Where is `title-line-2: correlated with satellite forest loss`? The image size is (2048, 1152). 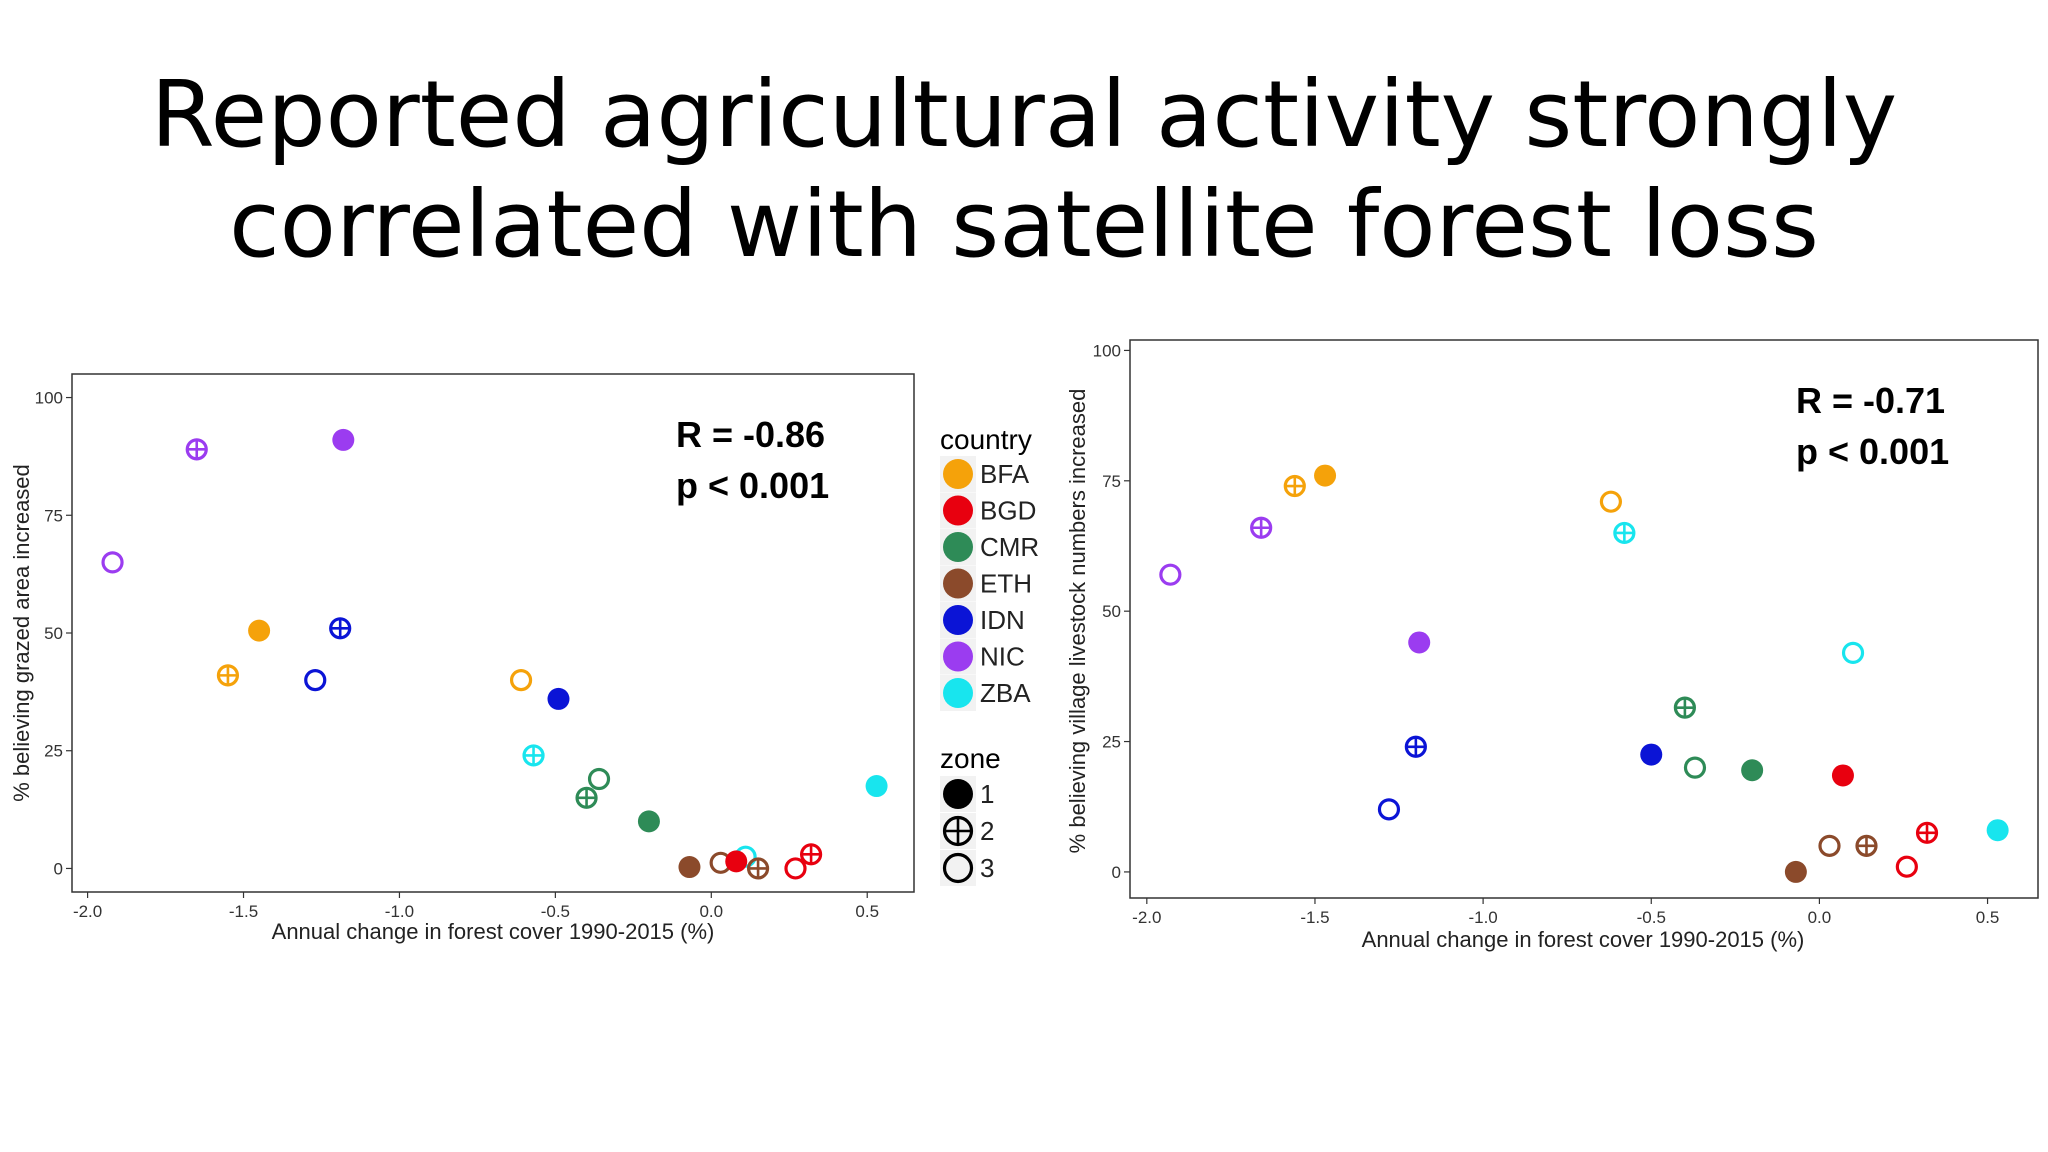
title-line-2: correlated with satellite forest loss is located at coordinates (1024, 224).